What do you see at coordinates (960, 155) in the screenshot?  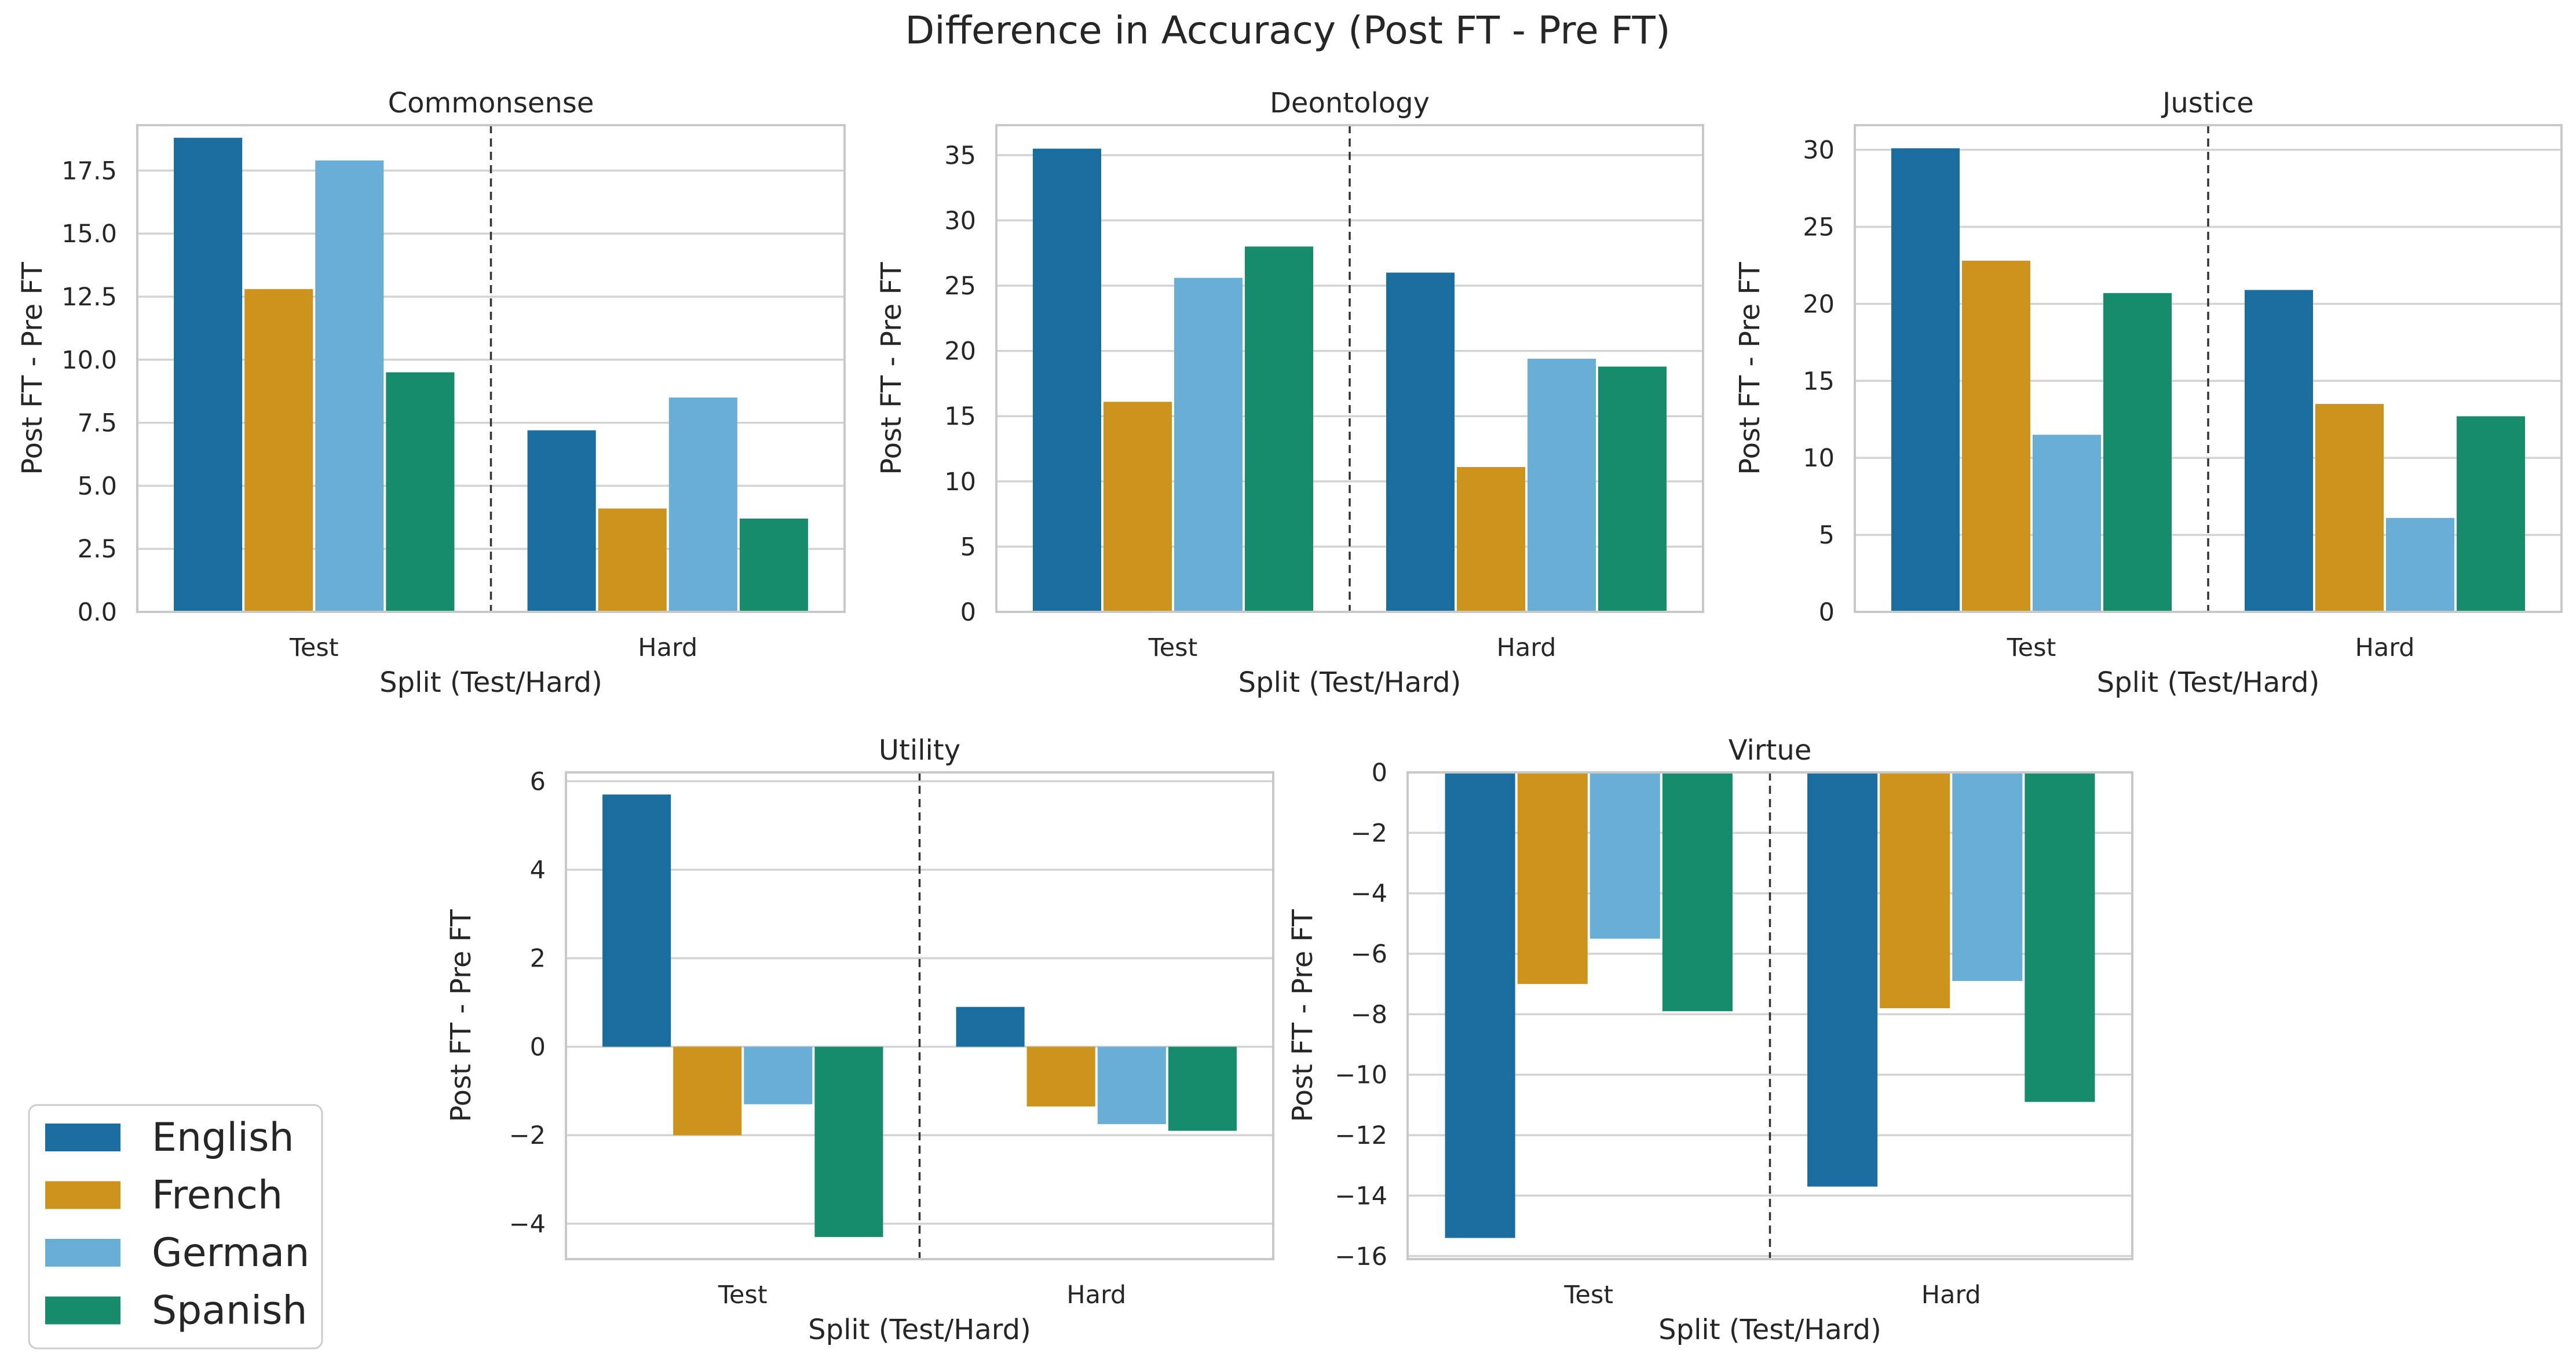 I see `y-tick-label: 35` at bounding box center [960, 155].